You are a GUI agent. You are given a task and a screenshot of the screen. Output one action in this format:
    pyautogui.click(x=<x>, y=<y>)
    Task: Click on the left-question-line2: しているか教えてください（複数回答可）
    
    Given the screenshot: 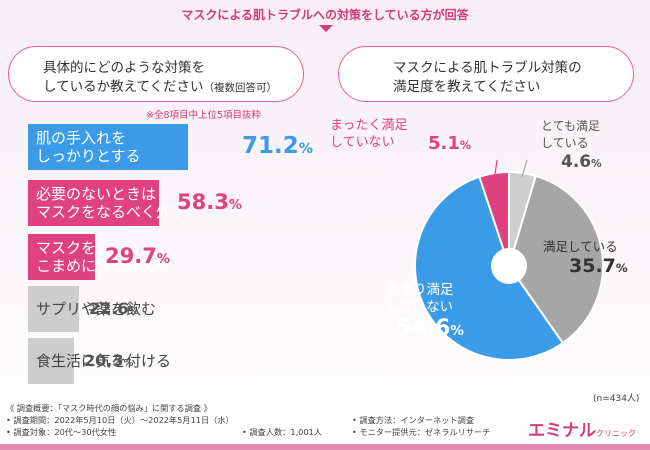 What is the action you would take?
    pyautogui.click(x=160, y=85)
    